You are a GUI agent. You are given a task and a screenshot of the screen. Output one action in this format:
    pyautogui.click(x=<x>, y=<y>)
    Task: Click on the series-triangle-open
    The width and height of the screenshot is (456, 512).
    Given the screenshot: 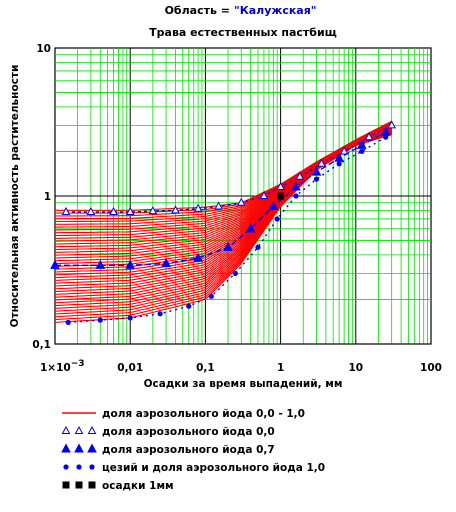 What is the action you would take?
    pyautogui.click(x=229, y=167)
    